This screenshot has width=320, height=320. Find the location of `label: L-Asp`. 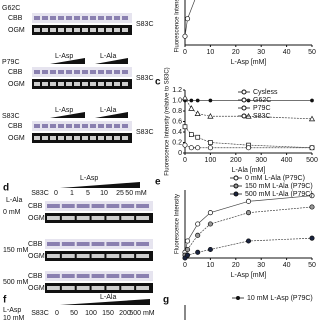

label: L-Asp is located at coordinates (64, 110).